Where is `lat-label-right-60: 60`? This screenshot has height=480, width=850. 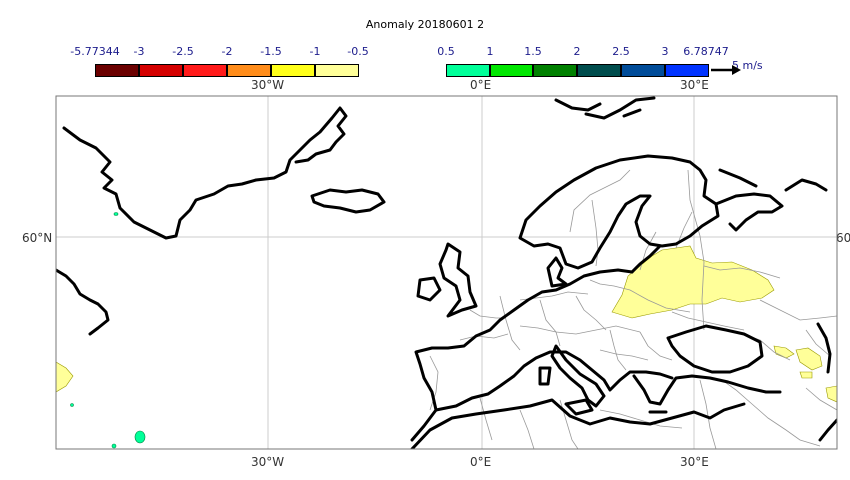
lat-label-right-60: 60 is located at coordinates (843, 238).